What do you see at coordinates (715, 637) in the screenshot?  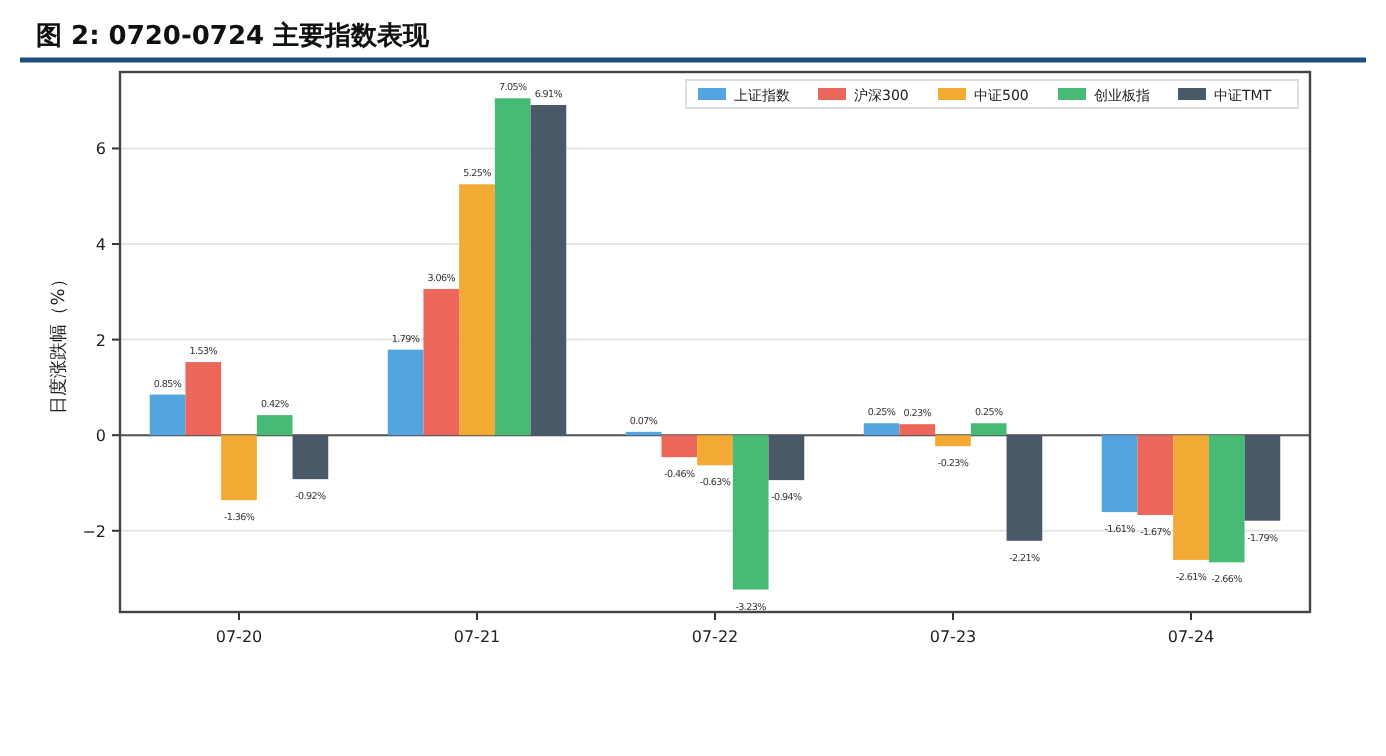 I see `x-tick-label: 07-22` at bounding box center [715, 637].